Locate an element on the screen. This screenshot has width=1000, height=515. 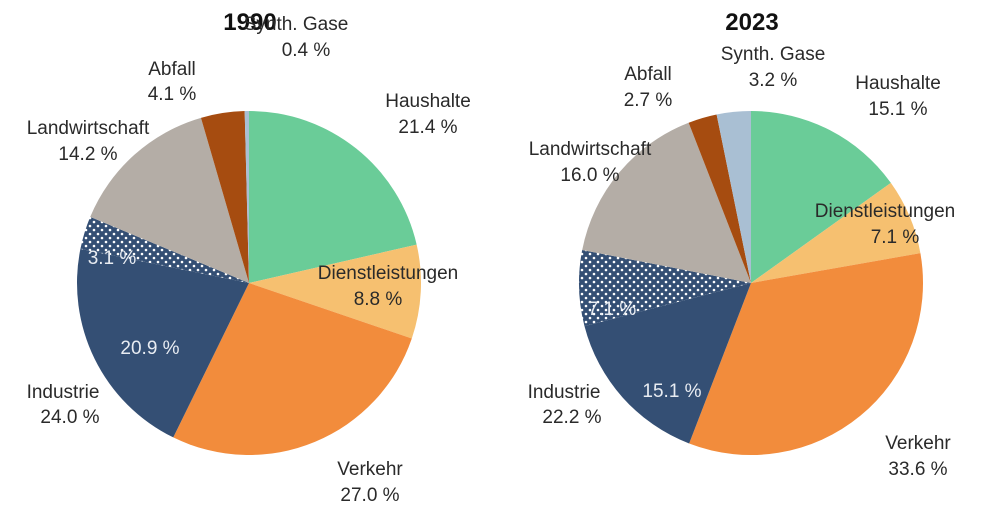
value-landwirtschaft-2023: 16.0 % is located at coordinates (589, 175).